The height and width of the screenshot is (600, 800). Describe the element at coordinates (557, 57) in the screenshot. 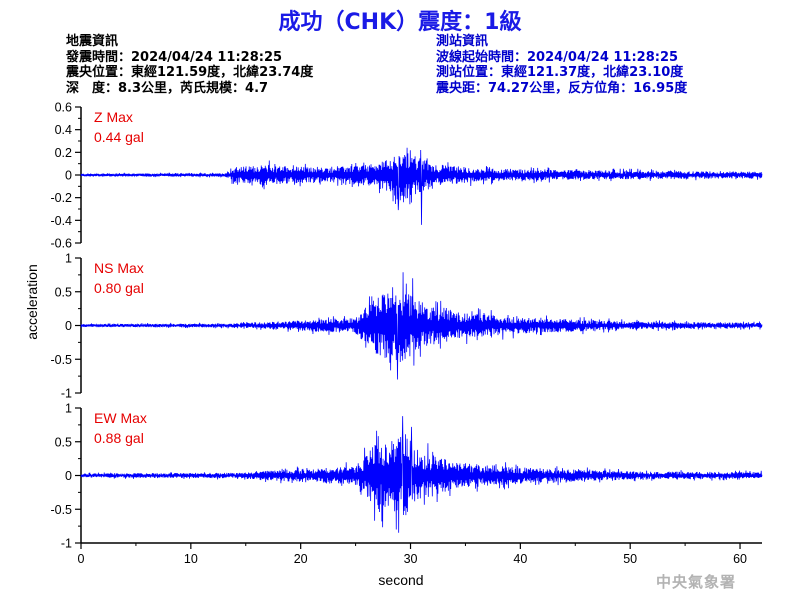

I see `station-wave-start-time: 波線起始時間：2024/04/24 11:28:25` at that location.